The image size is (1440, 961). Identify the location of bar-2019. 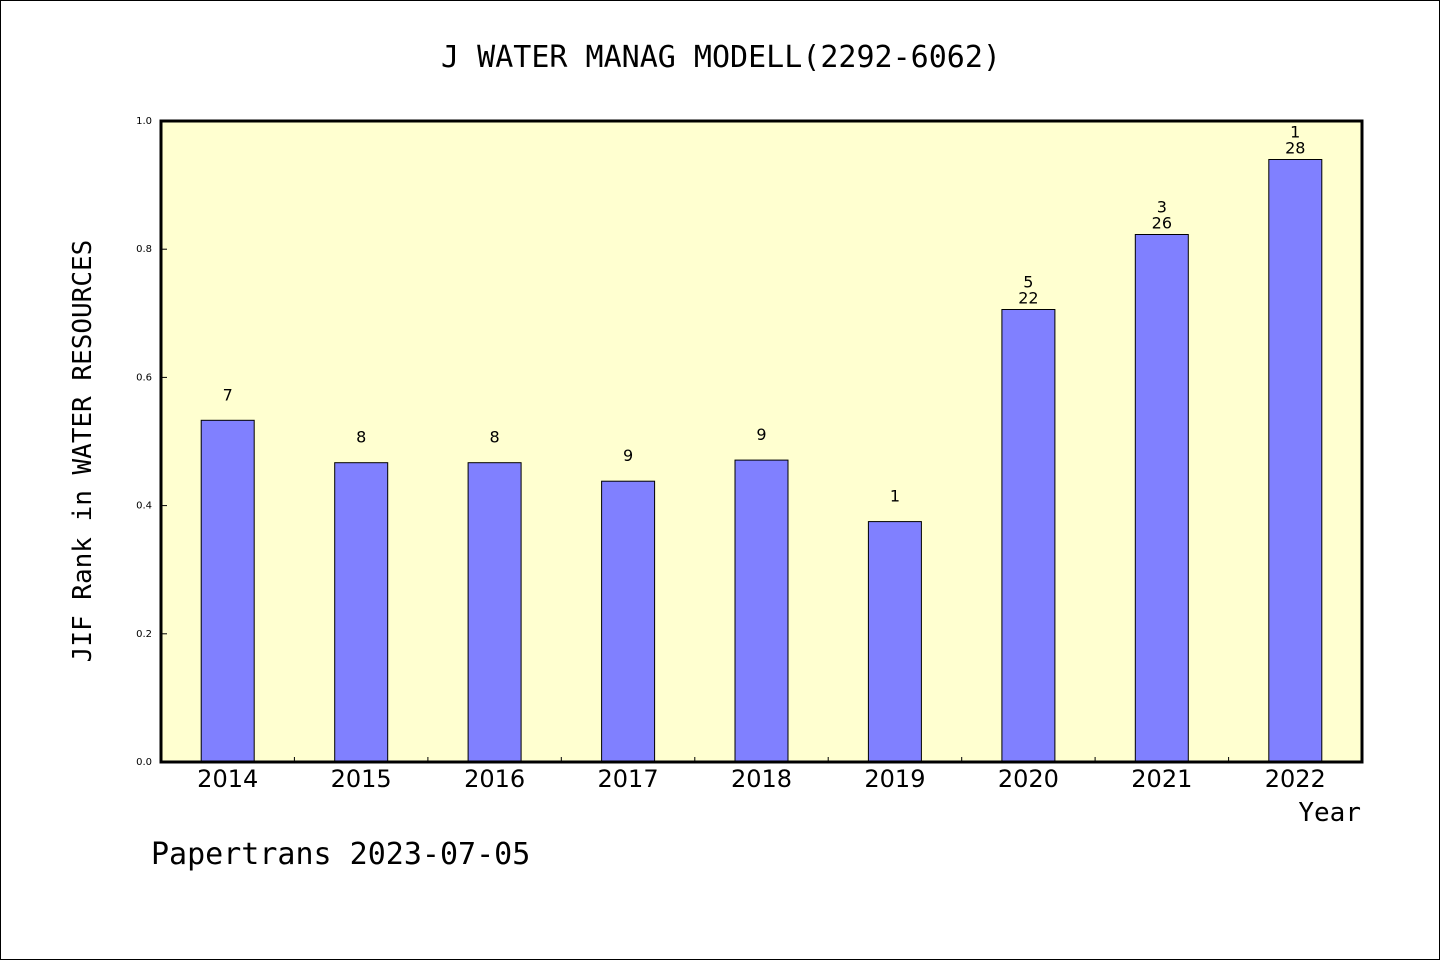
(894, 642).